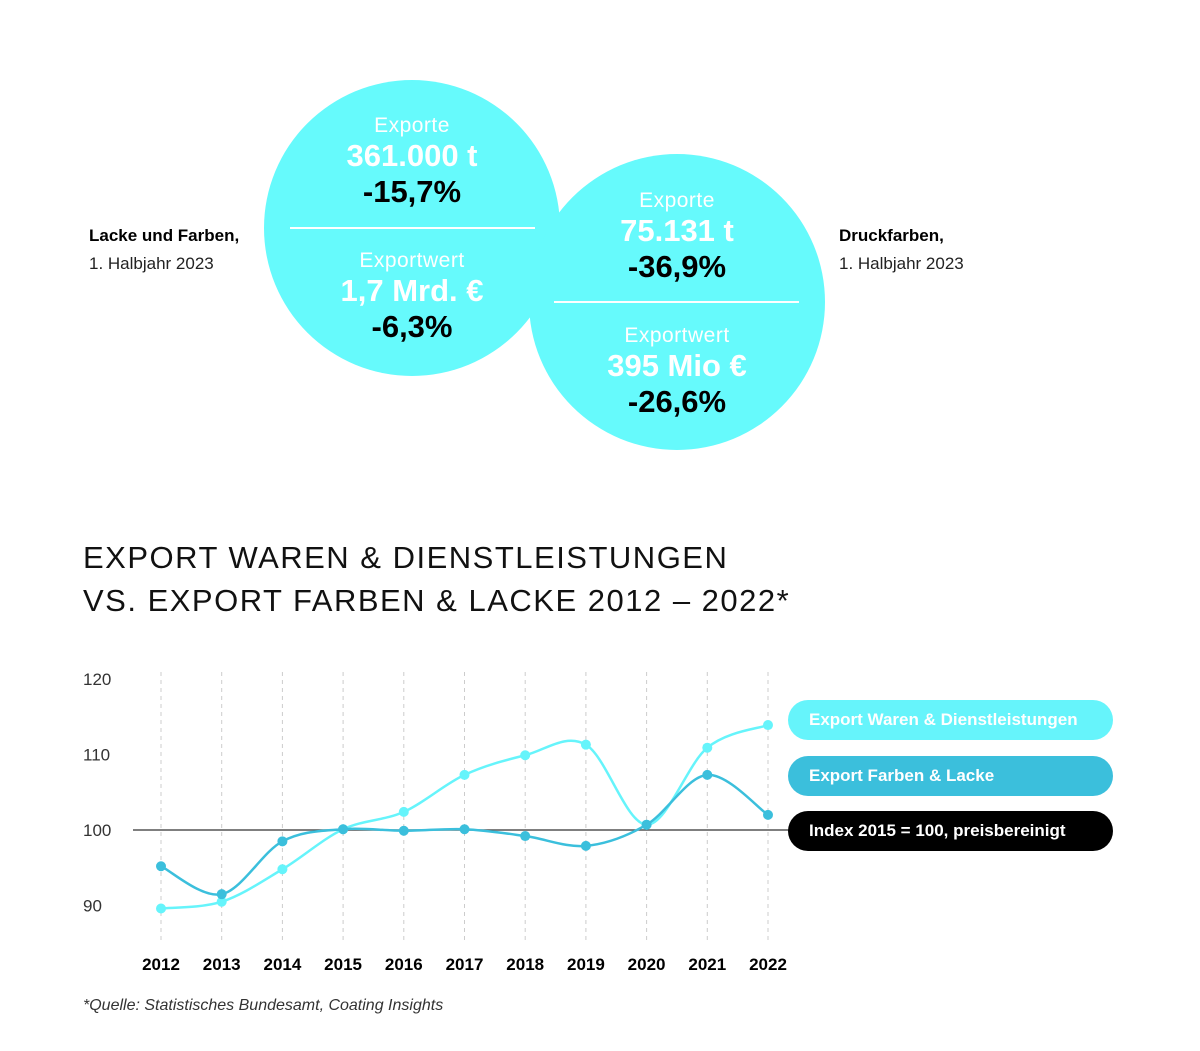 The height and width of the screenshot is (1051, 1200). I want to click on legend-waren: Export Waren & Dienstleistungen, so click(950, 720).